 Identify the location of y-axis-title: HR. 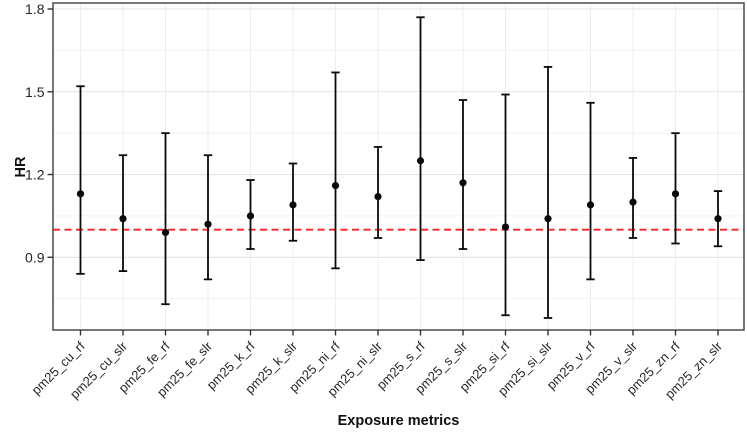
(21, 167).